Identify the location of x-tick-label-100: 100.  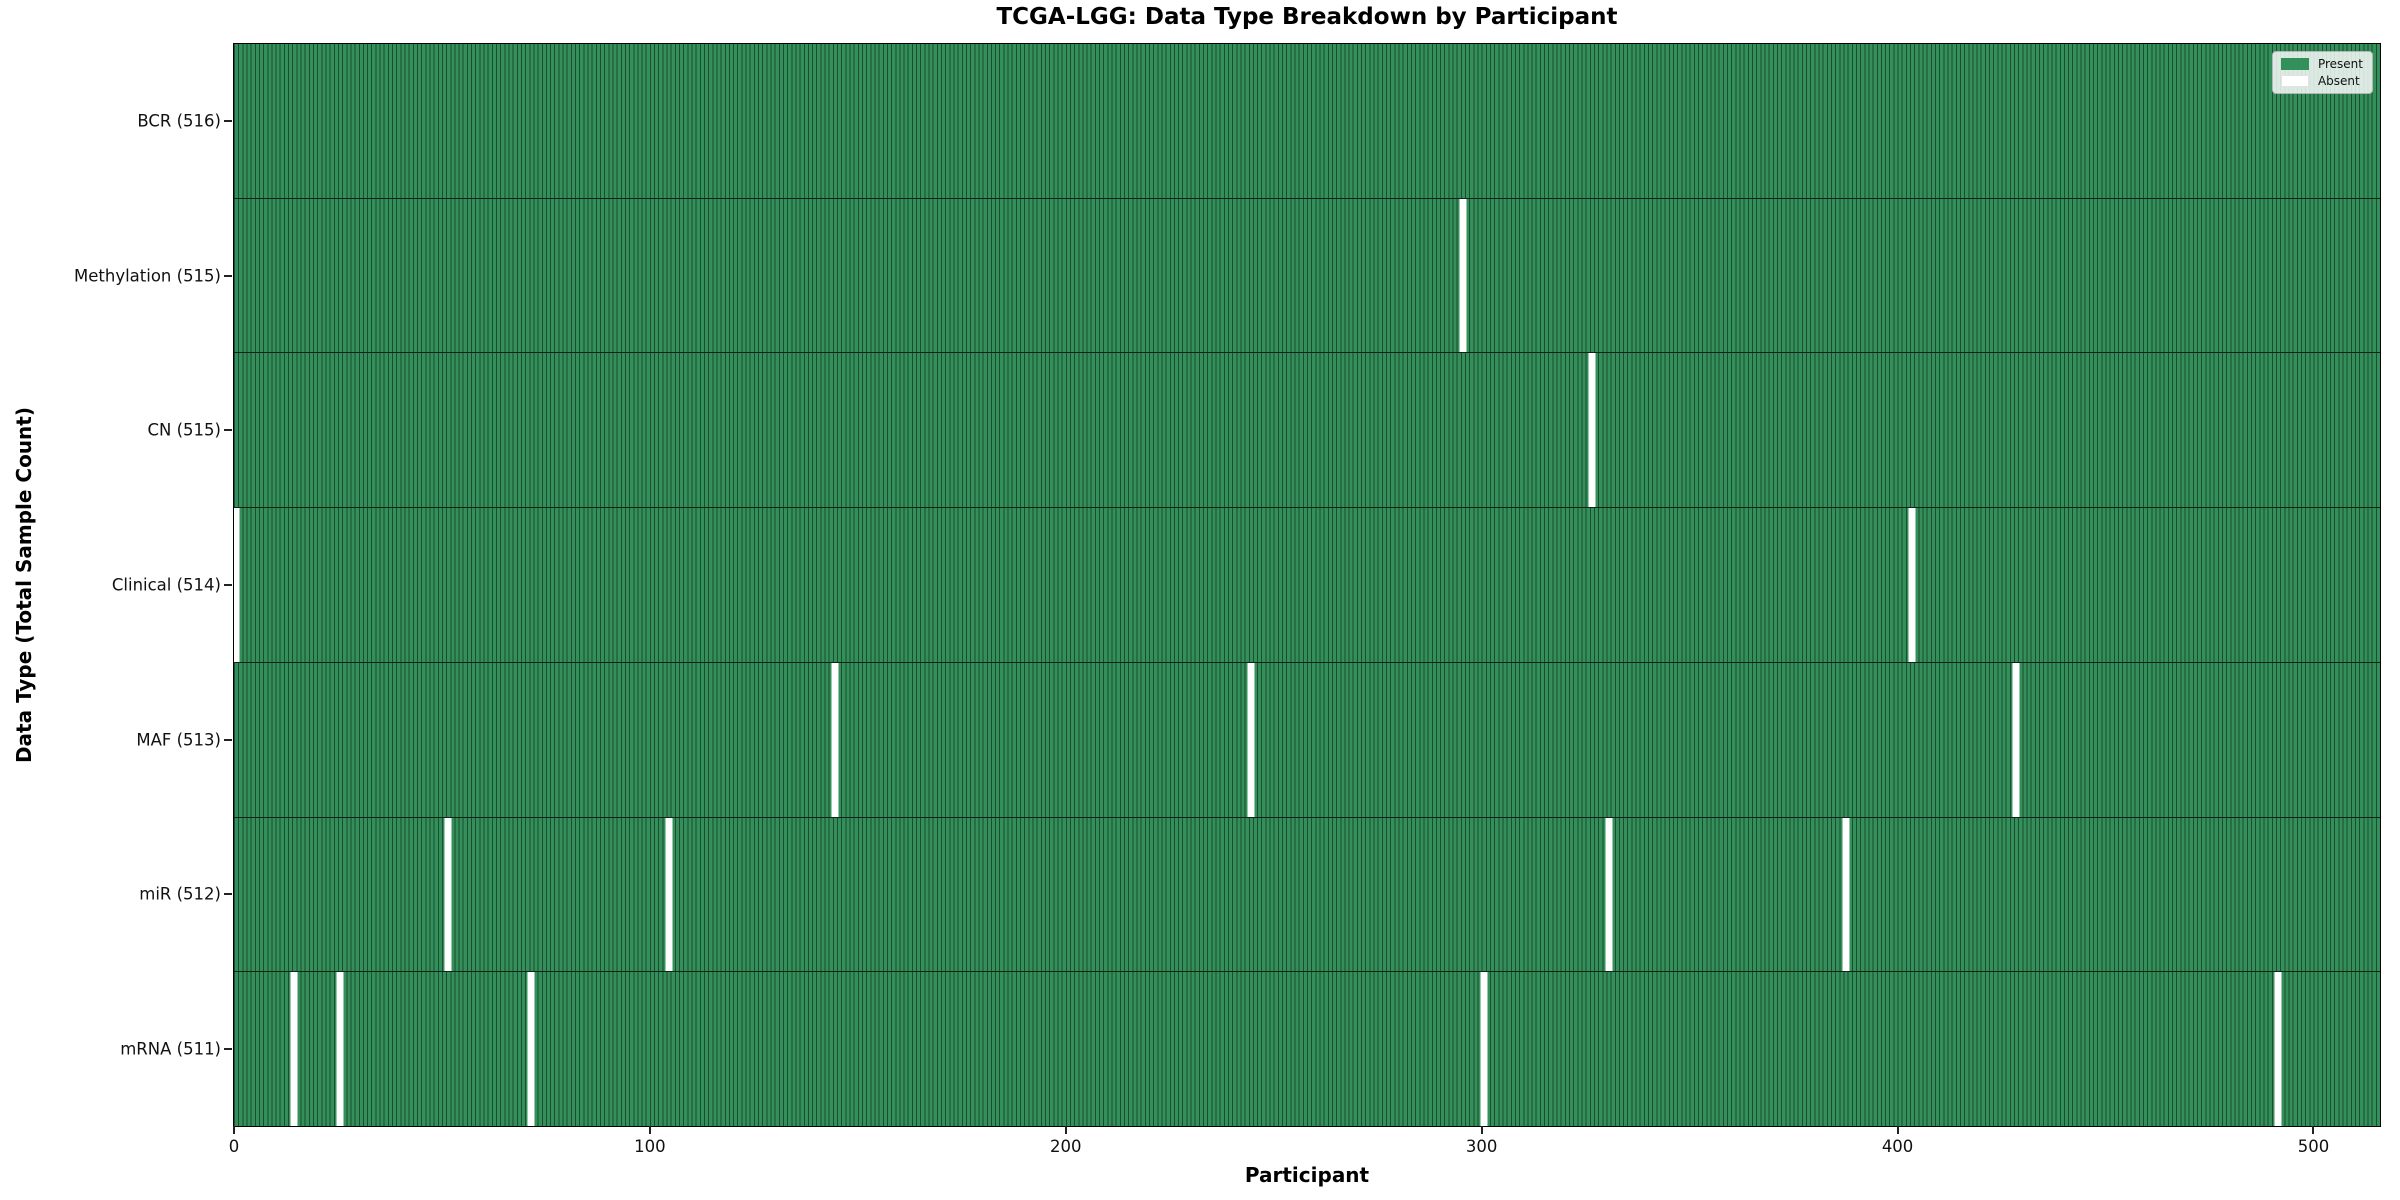
(650, 1146).